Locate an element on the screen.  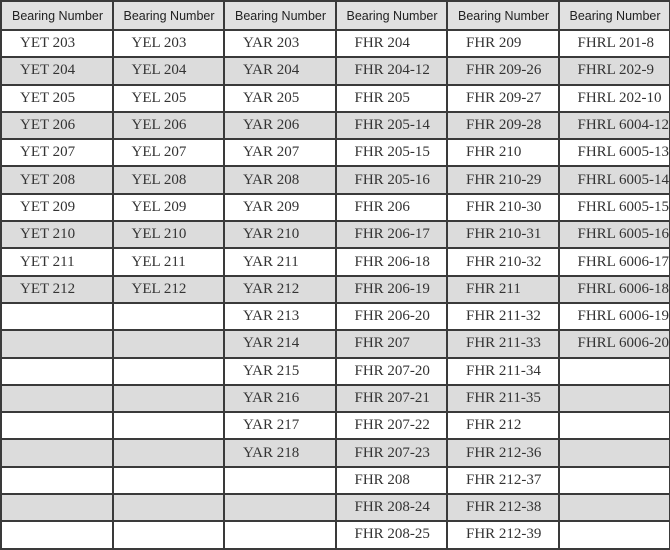
table-cell: FHR 210-29 is located at coordinates (503, 179).